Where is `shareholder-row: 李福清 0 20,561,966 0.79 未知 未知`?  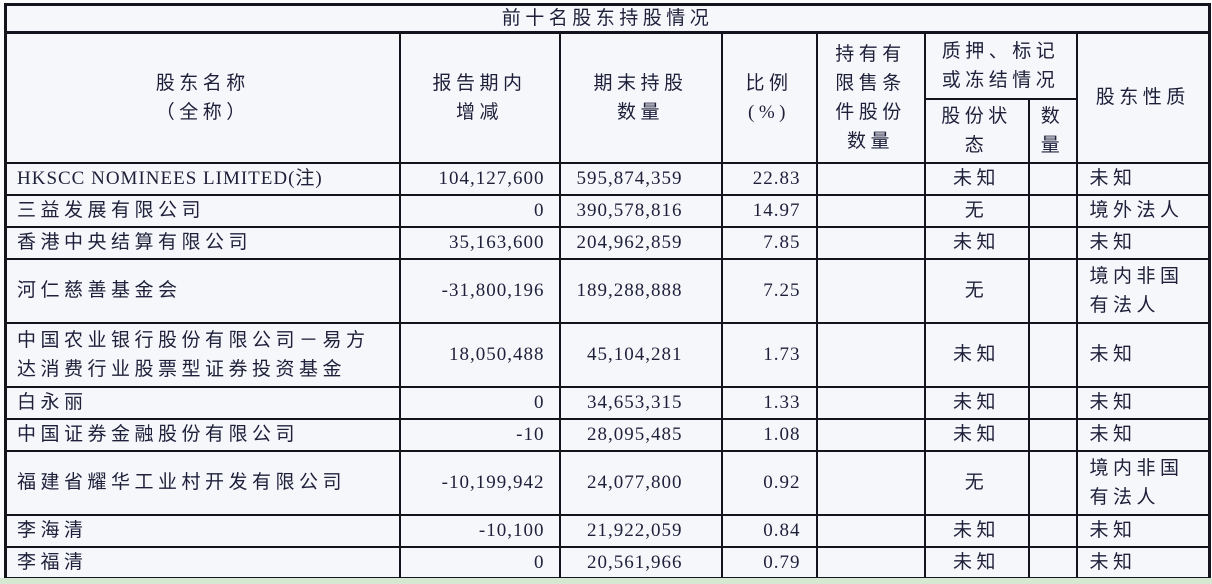
shareholder-row: 李福清 0 20,561,966 0.79 未知 未知 is located at coordinates (607, 562).